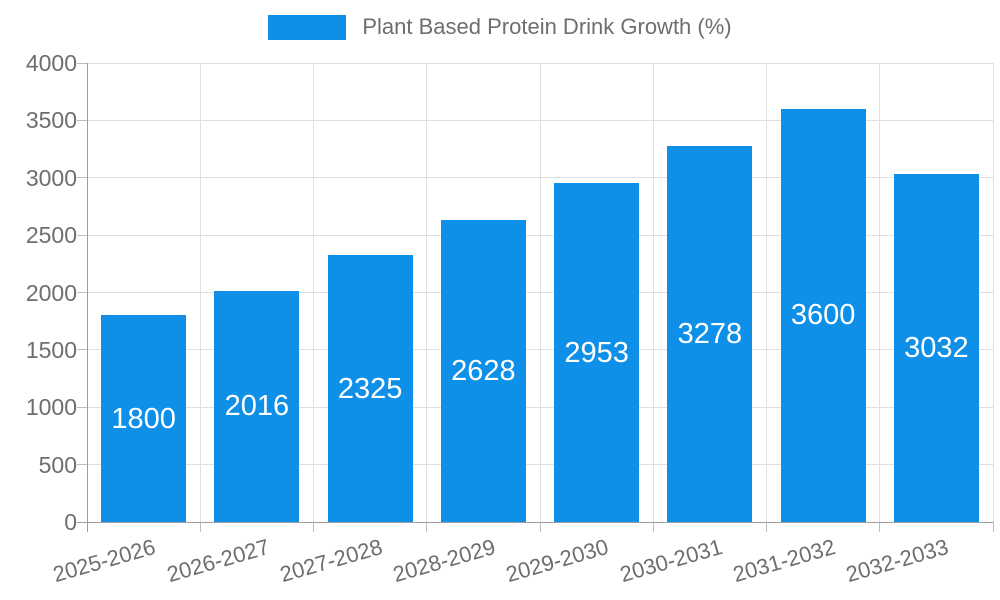 Image resolution: width=1000 pixels, height=600 pixels. What do you see at coordinates (104, 561) in the screenshot?
I see `x-axis-label: 2025-2026` at bounding box center [104, 561].